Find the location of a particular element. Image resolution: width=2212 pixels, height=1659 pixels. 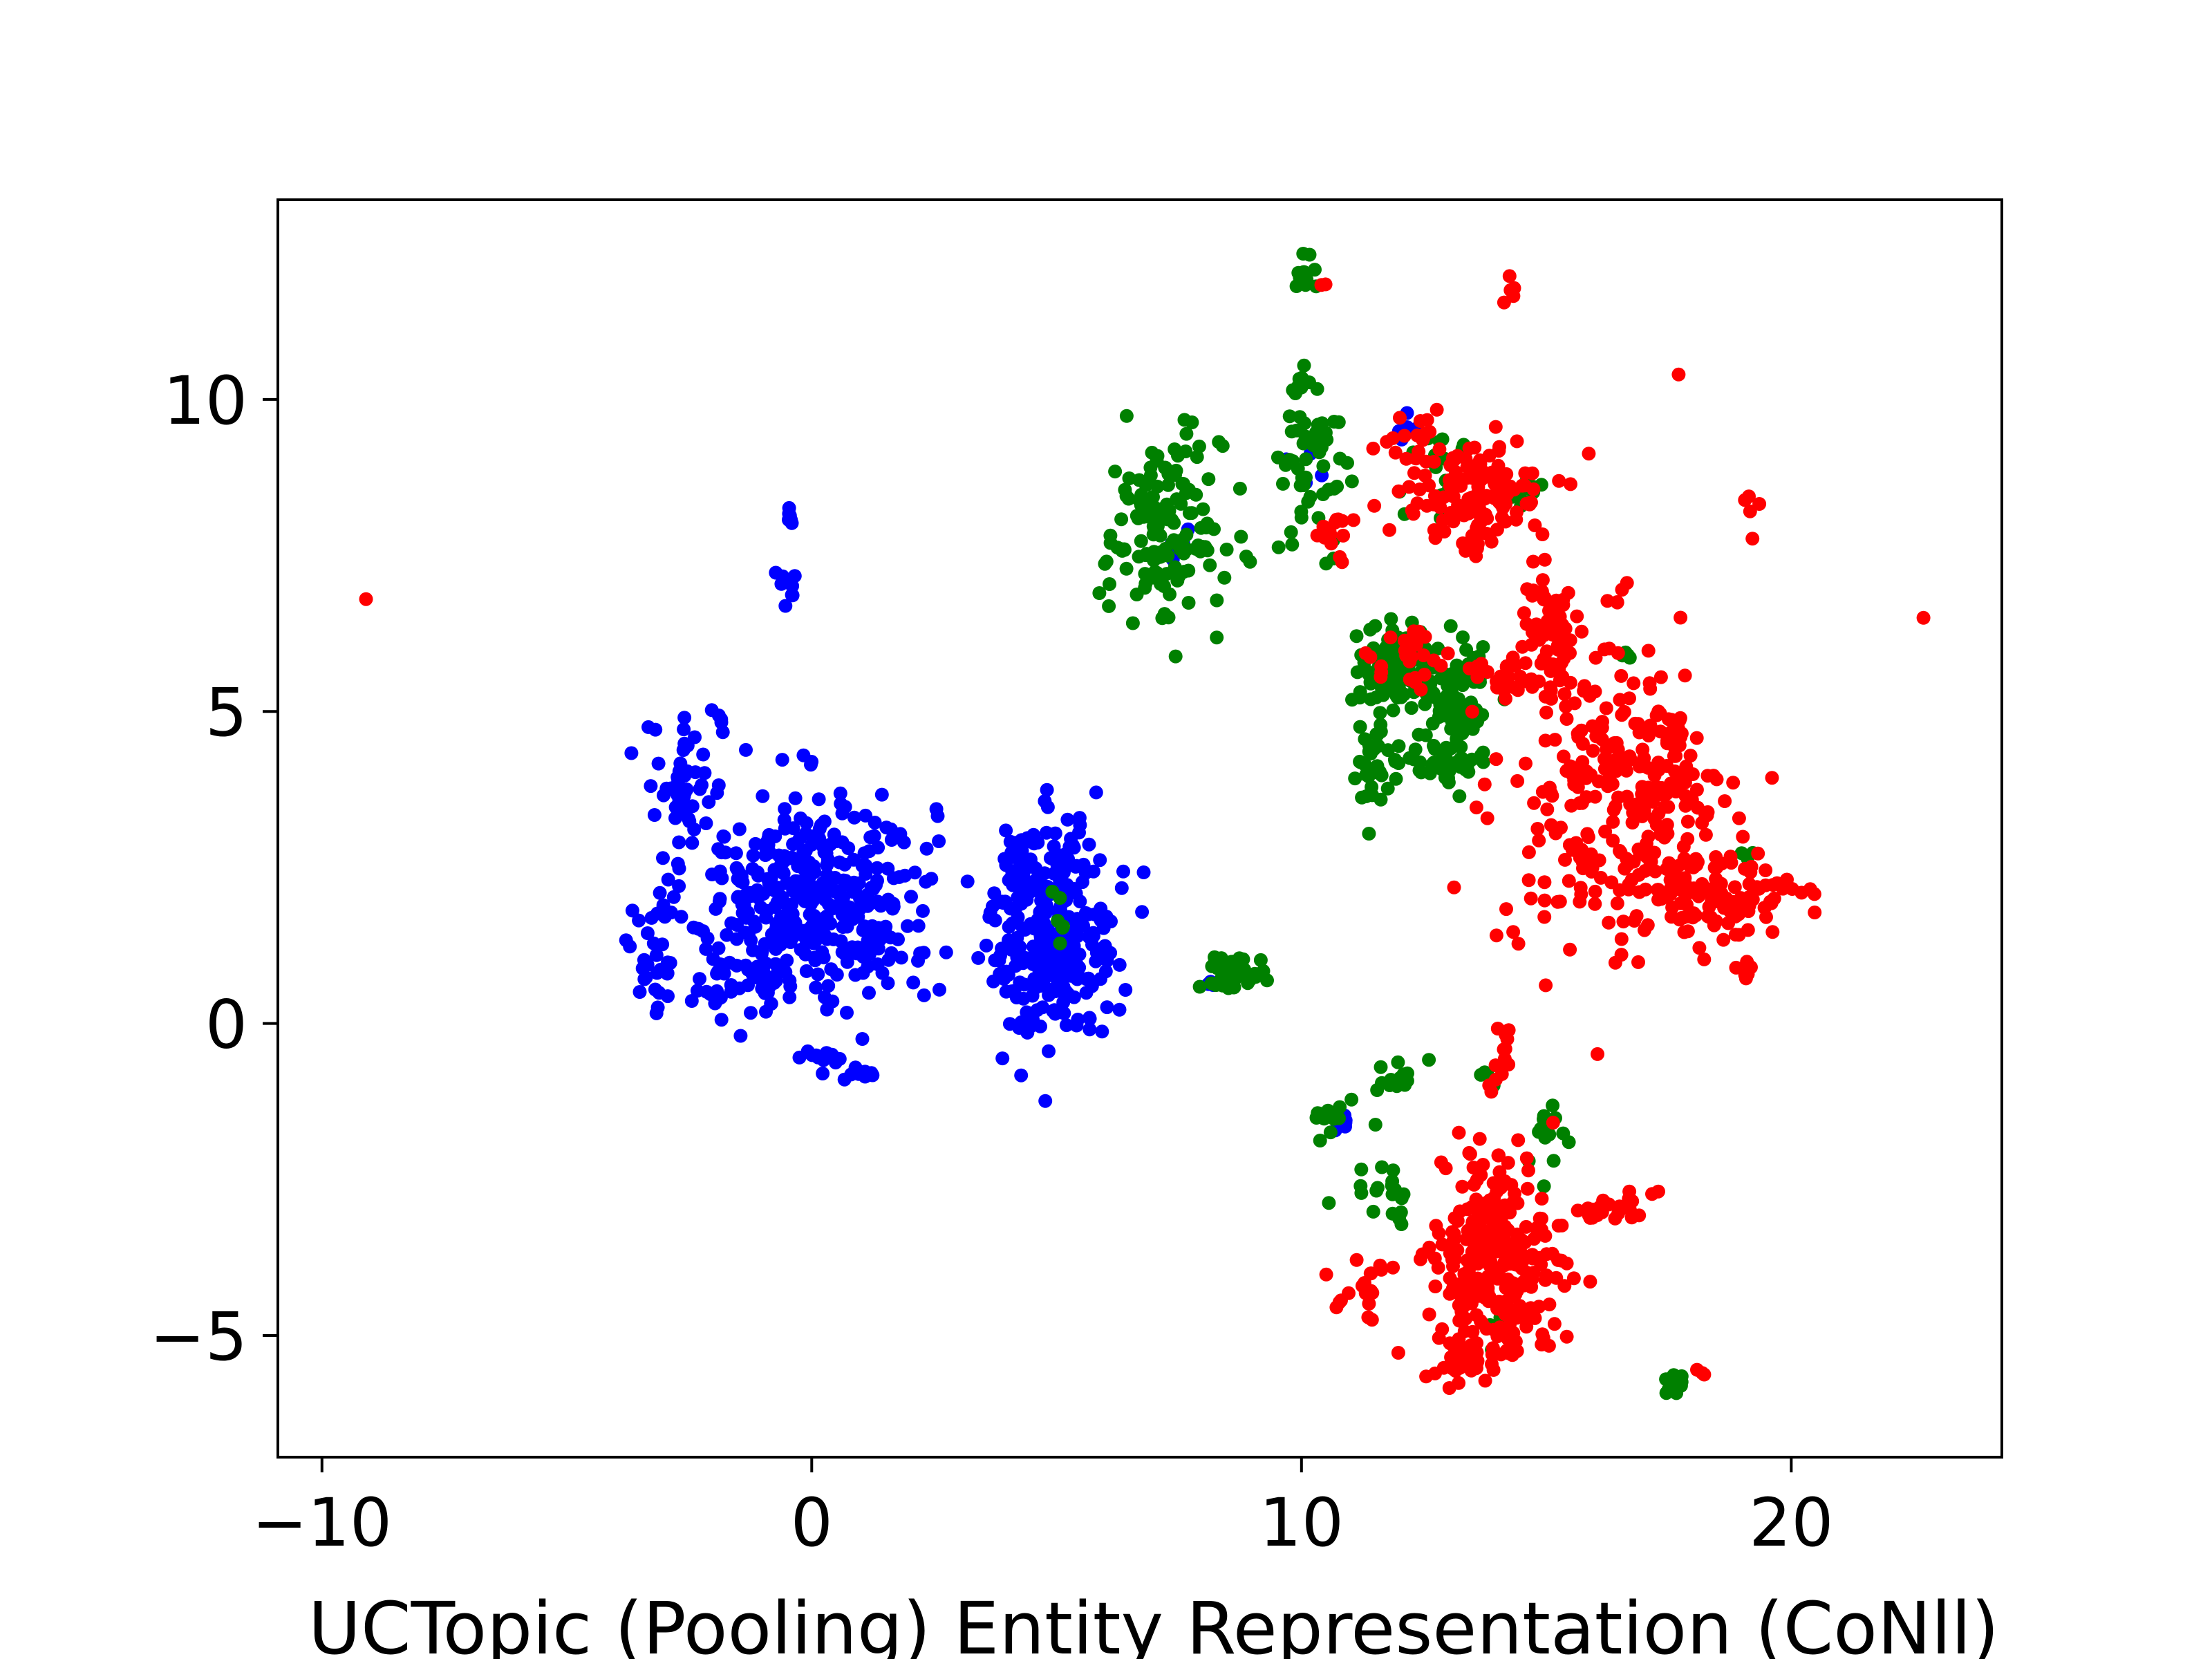

y-tick-label: 5 is located at coordinates (226, 712).